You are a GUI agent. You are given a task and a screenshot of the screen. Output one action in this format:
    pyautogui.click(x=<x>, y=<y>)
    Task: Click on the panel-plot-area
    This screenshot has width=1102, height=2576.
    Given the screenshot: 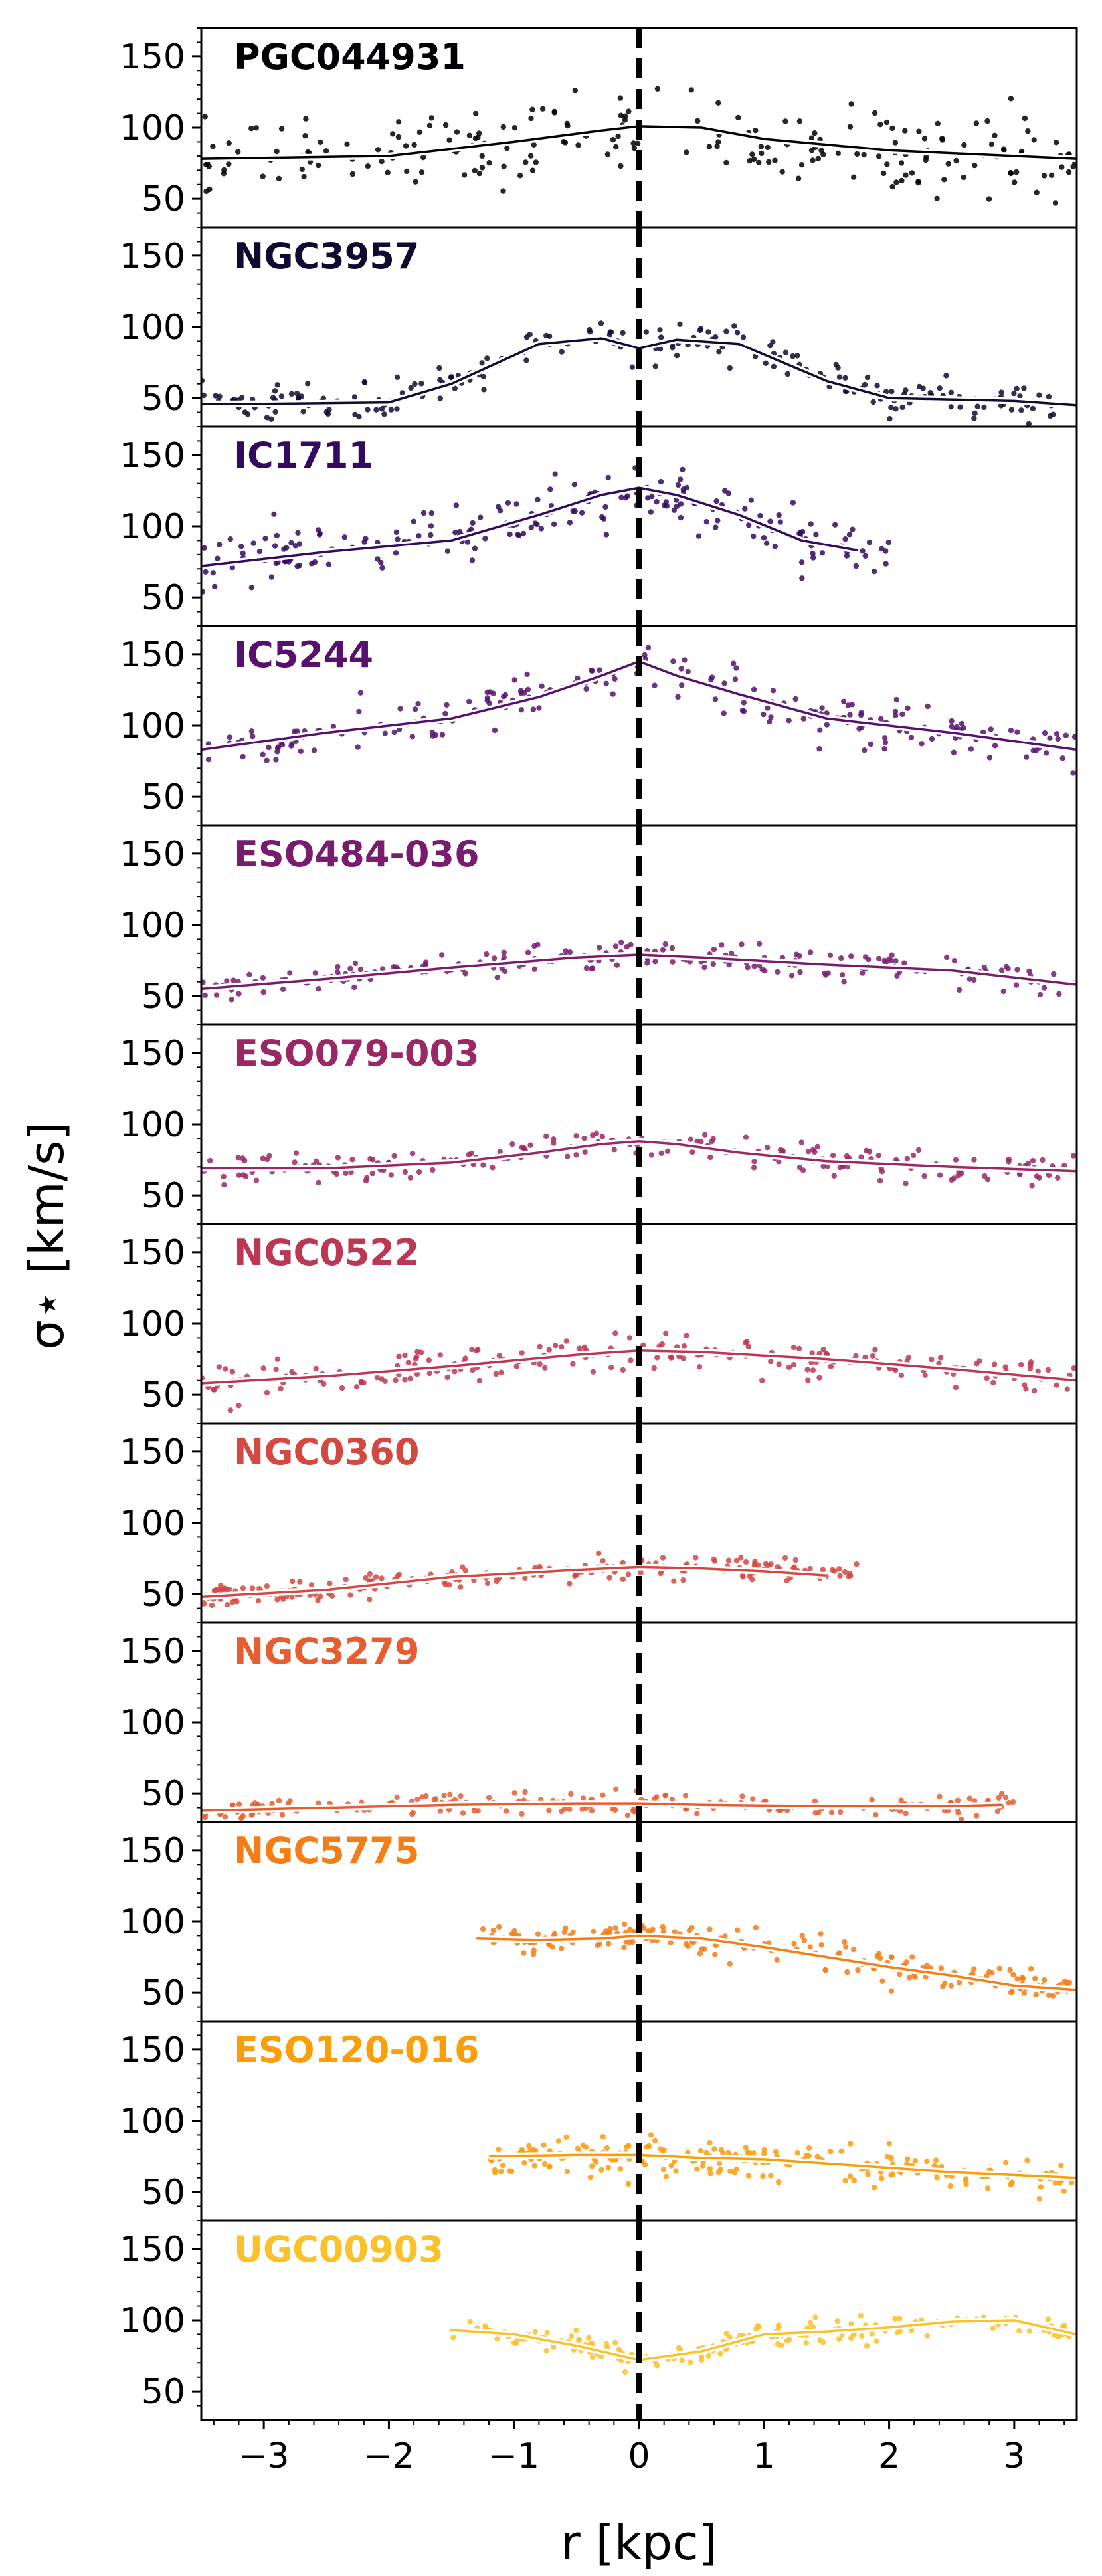 What is the action you would take?
    pyautogui.click(x=639, y=373)
    